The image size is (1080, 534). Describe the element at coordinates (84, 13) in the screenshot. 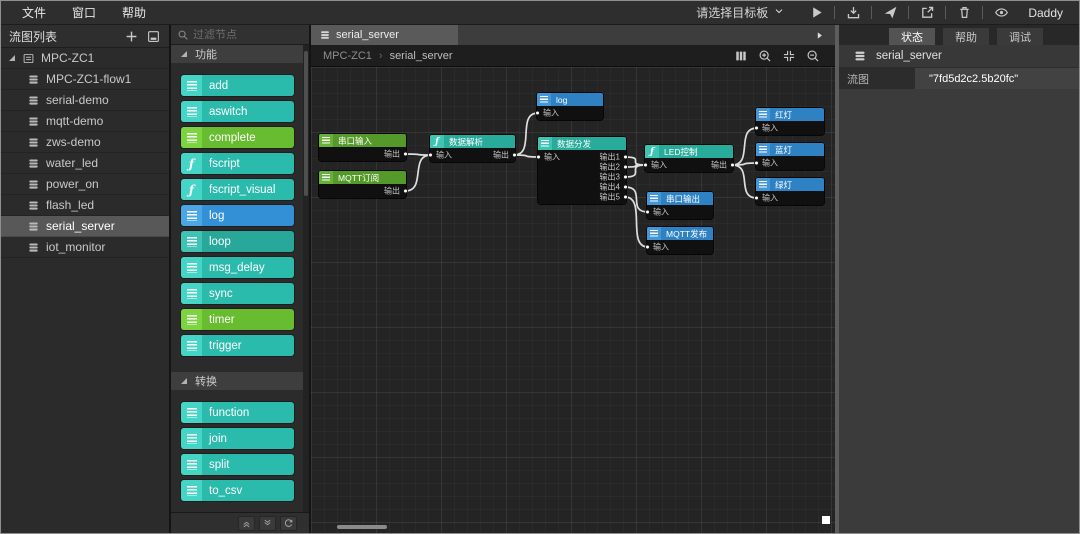

I see `menu-item: 窗口` at that location.